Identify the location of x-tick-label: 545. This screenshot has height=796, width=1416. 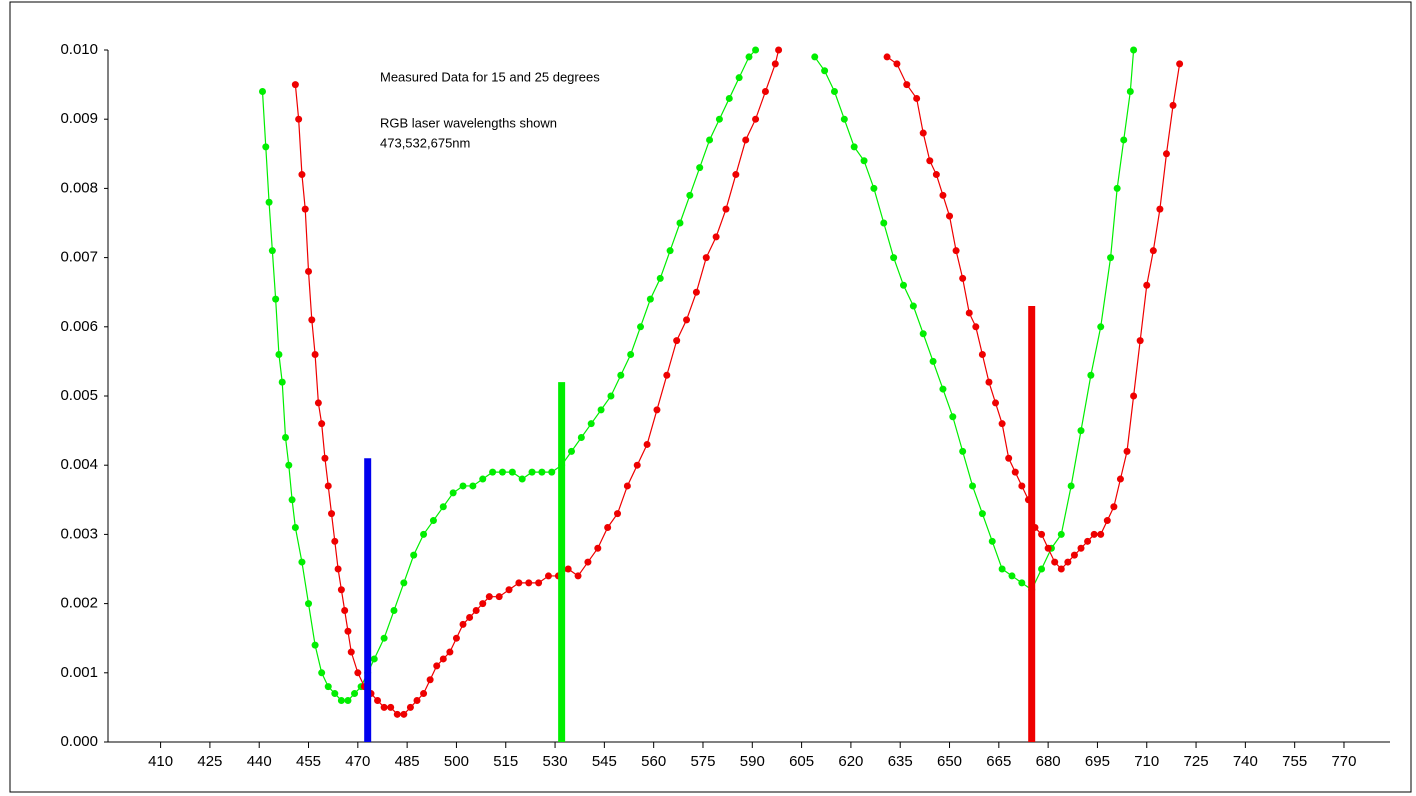
(604, 761).